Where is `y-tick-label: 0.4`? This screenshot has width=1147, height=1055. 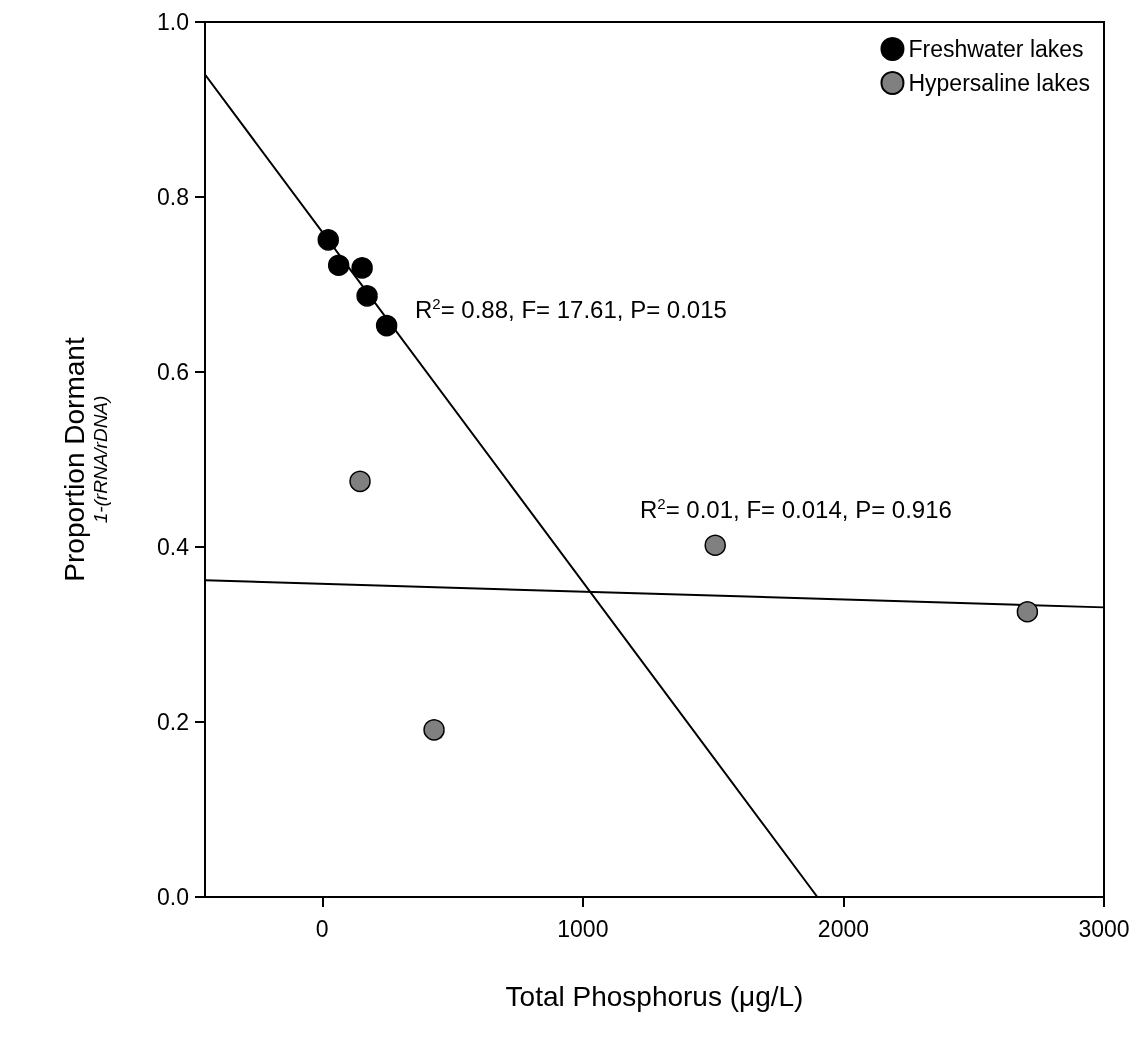
y-tick-label: 0.4 is located at coordinates (173, 547).